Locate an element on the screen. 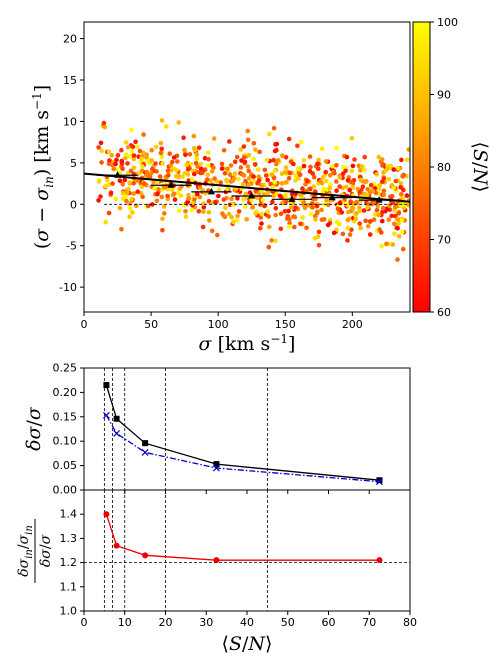  y-tick-label: 1.1 is located at coordinates (69, 586).